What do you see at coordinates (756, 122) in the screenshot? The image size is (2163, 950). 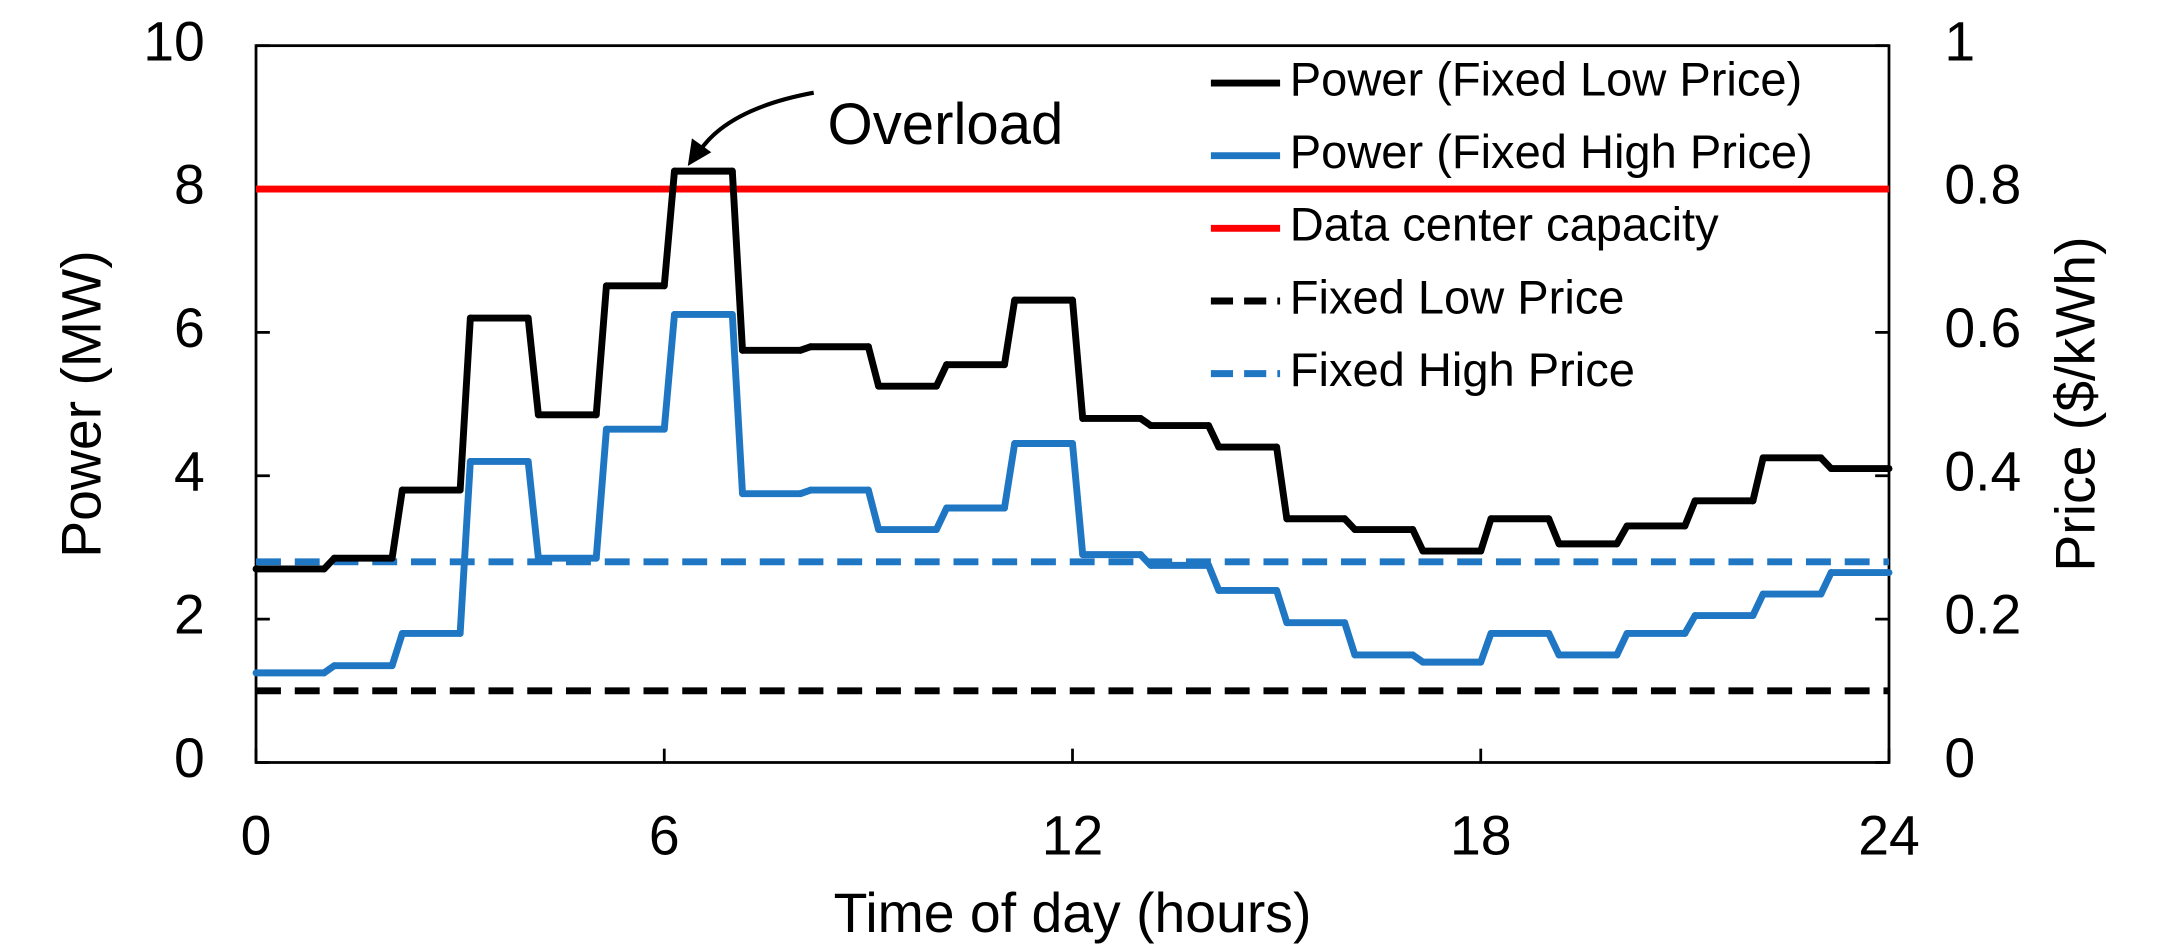 I see `annotation-arrow` at bounding box center [756, 122].